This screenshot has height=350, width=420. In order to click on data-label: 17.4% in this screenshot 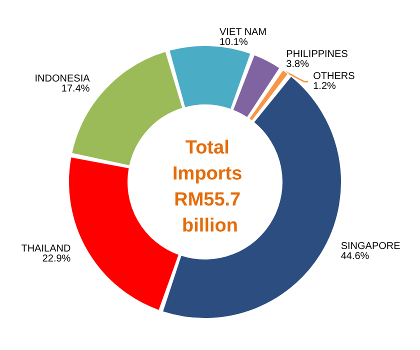, I will do `click(75, 89)`.